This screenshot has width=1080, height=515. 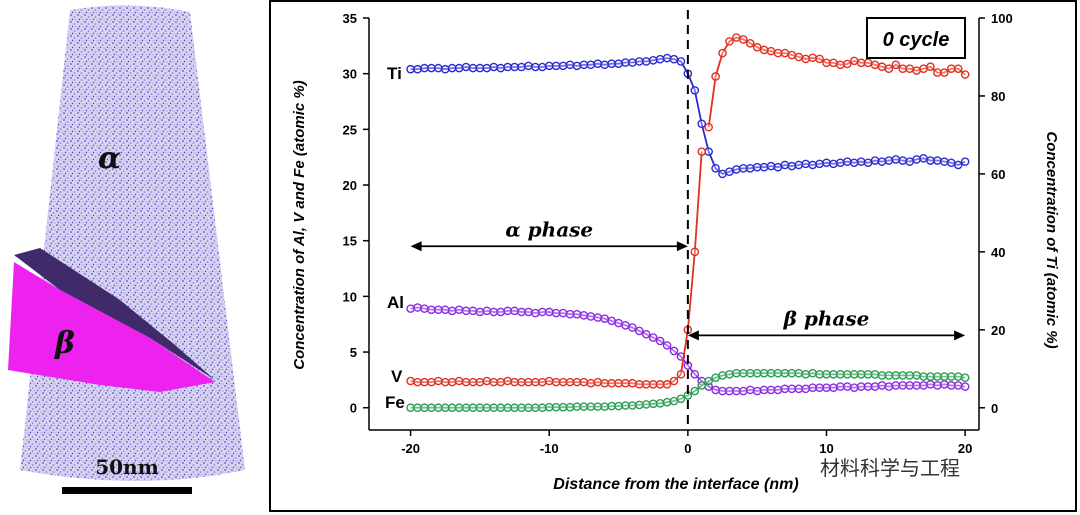 I want to click on alpha-label: α, so click(x=109, y=158).